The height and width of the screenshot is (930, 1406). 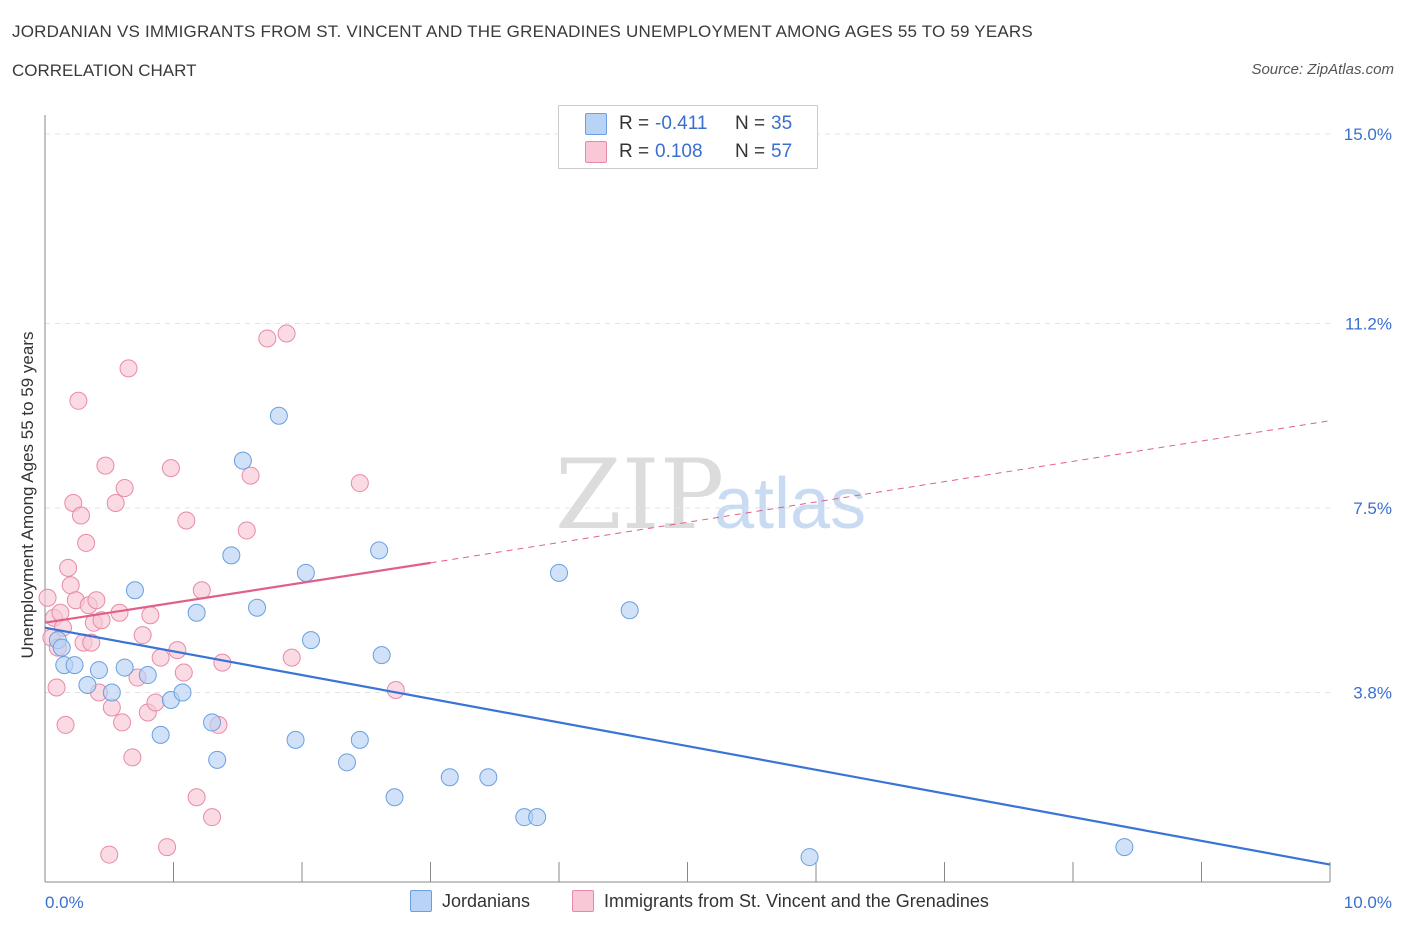 I want to click on legend-r-value: 0.108, so click(x=679, y=151).